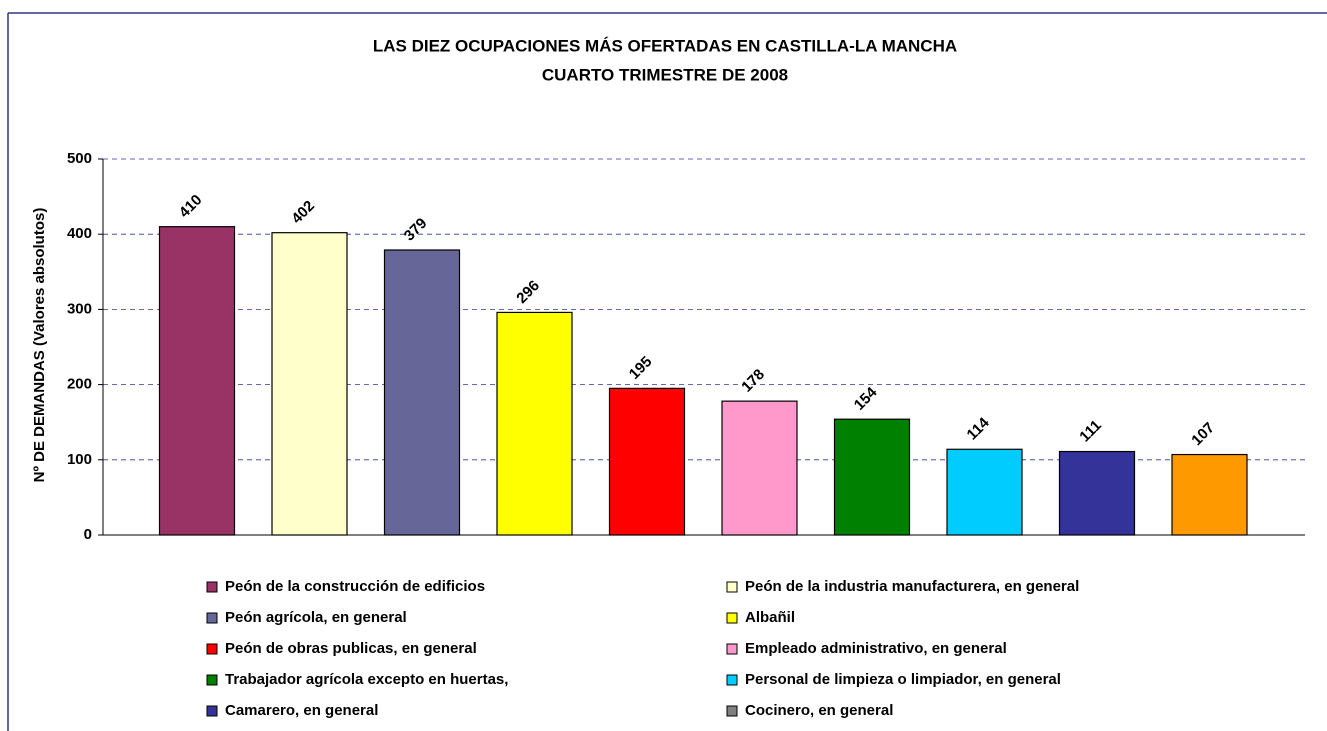 This screenshot has height=731, width=1327. What do you see at coordinates (770, 617) in the screenshot?
I see `legend-label: Albañil` at bounding box center [770, 617].